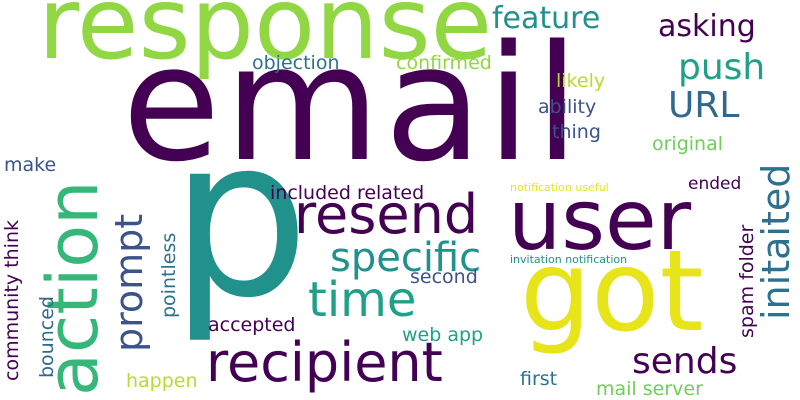 The width and height of the screenshot is (800, 400). What do you see at coordinates (685, 361) in the screenshot?
I see `word-sends: sends` at bounding box center [685, 361].